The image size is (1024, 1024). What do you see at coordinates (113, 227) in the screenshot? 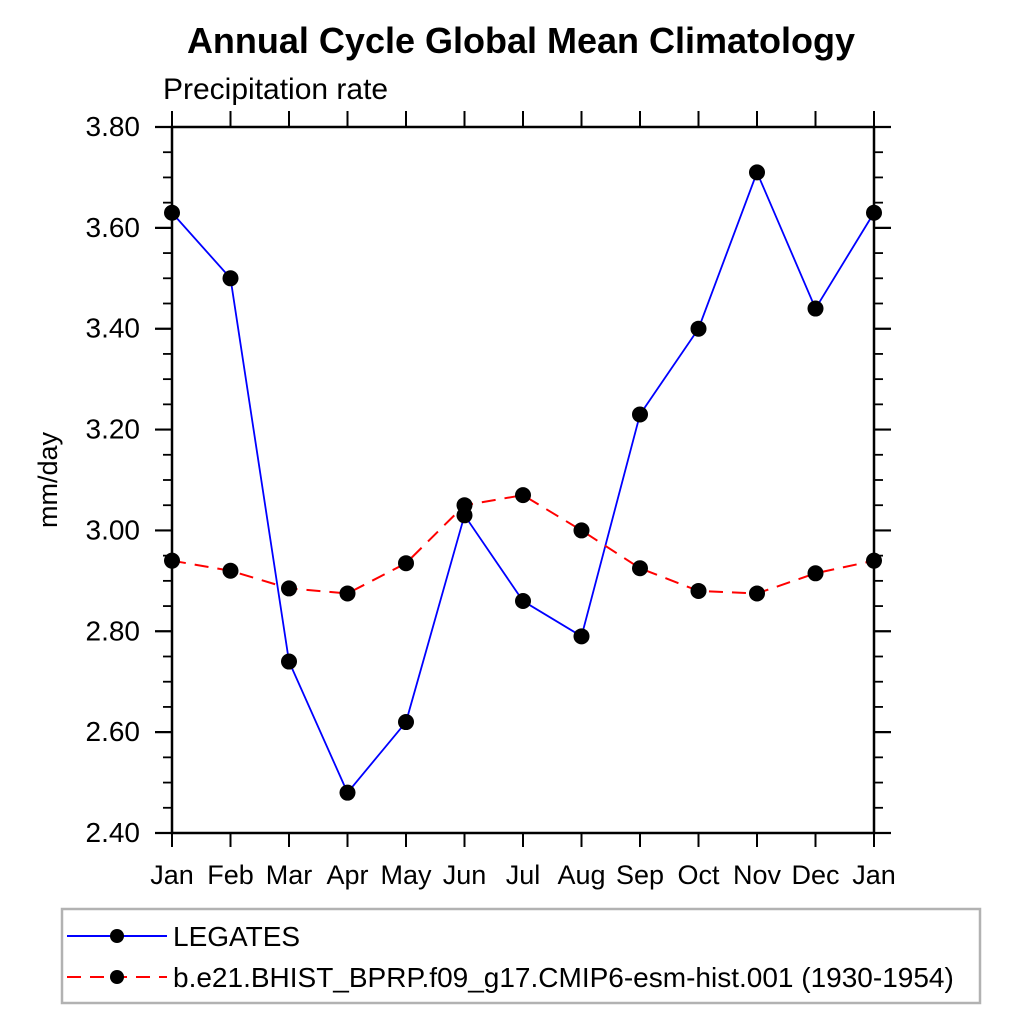
I see `y-tick-label: 3.60` at bounding box center [113, 227].